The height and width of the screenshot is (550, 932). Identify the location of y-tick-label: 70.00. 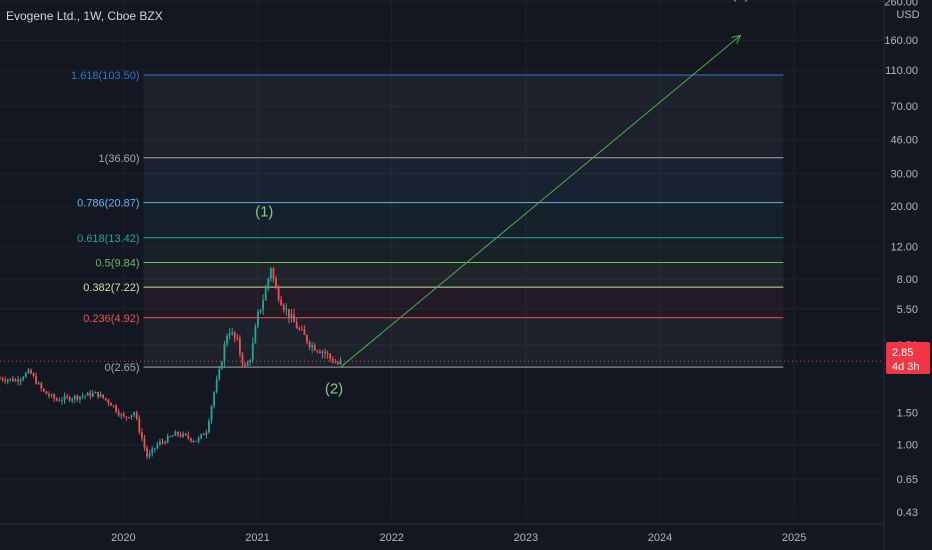
(904, 107).